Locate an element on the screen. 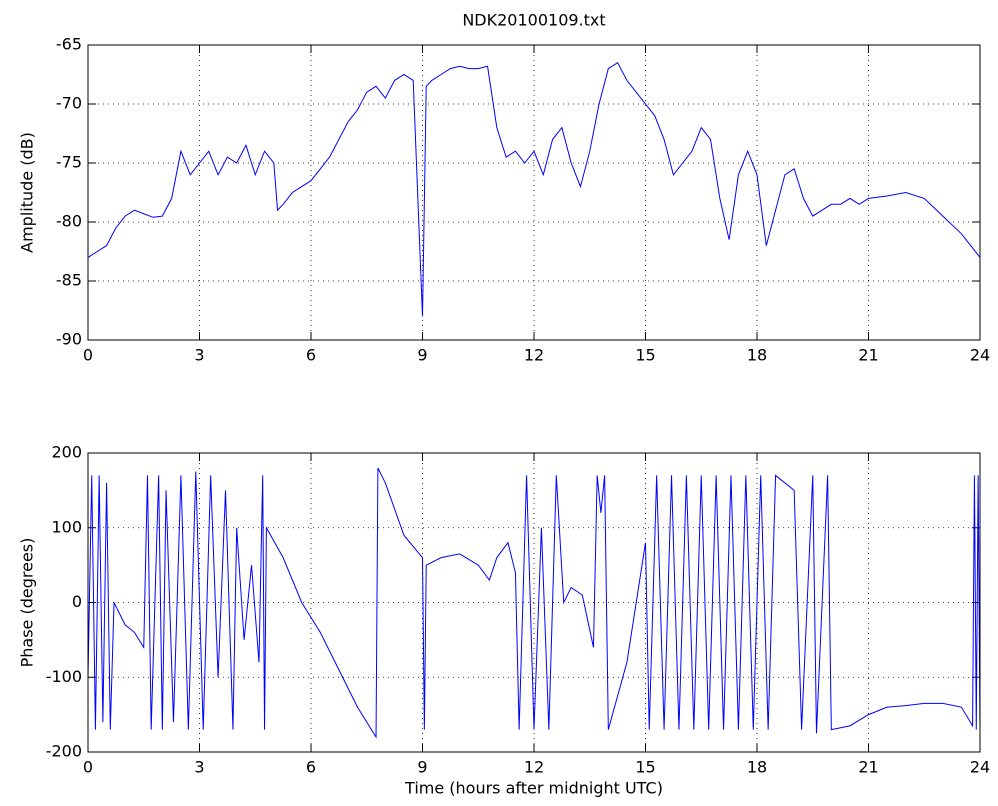 The width and height of the screenshot is (998, 806). y-tick-label: 100 is located at coordinates (66, 526).